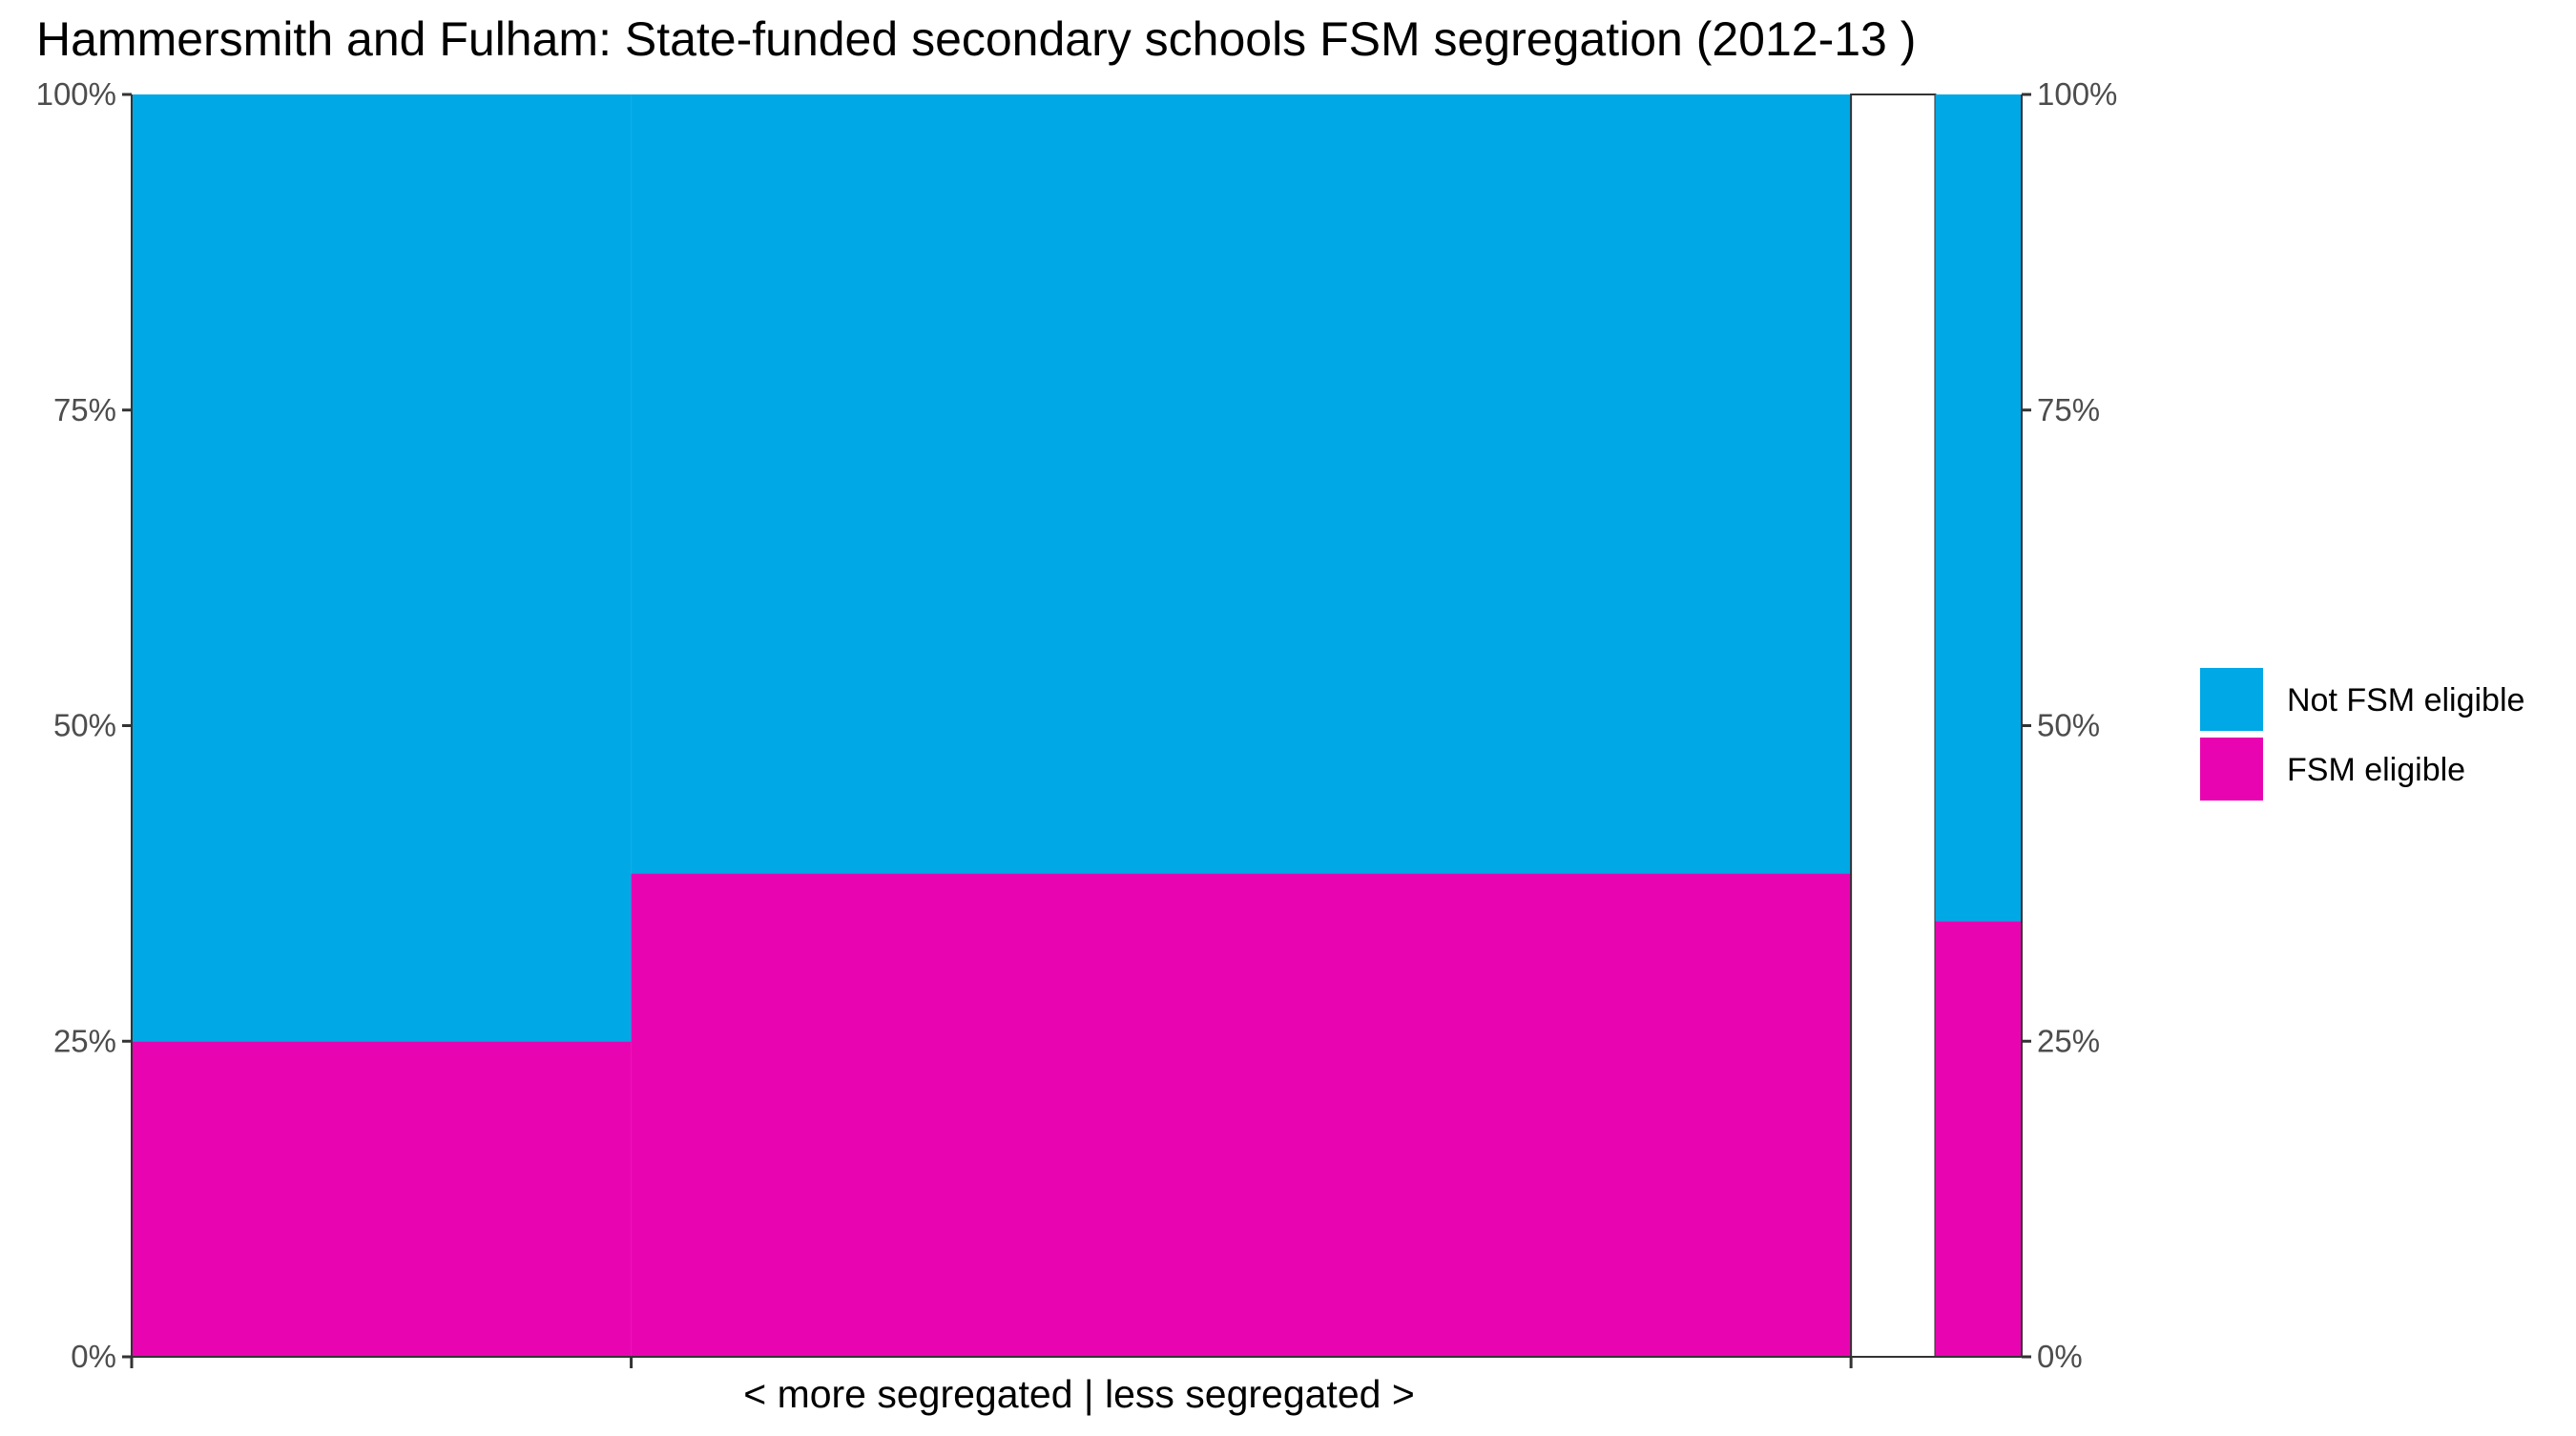 The width and height of the screenshot is (2576, 1436). Describe the element at coordinates (2068, 409) in the screenshot. I see `right-y-tick-label: 75%` at that location.